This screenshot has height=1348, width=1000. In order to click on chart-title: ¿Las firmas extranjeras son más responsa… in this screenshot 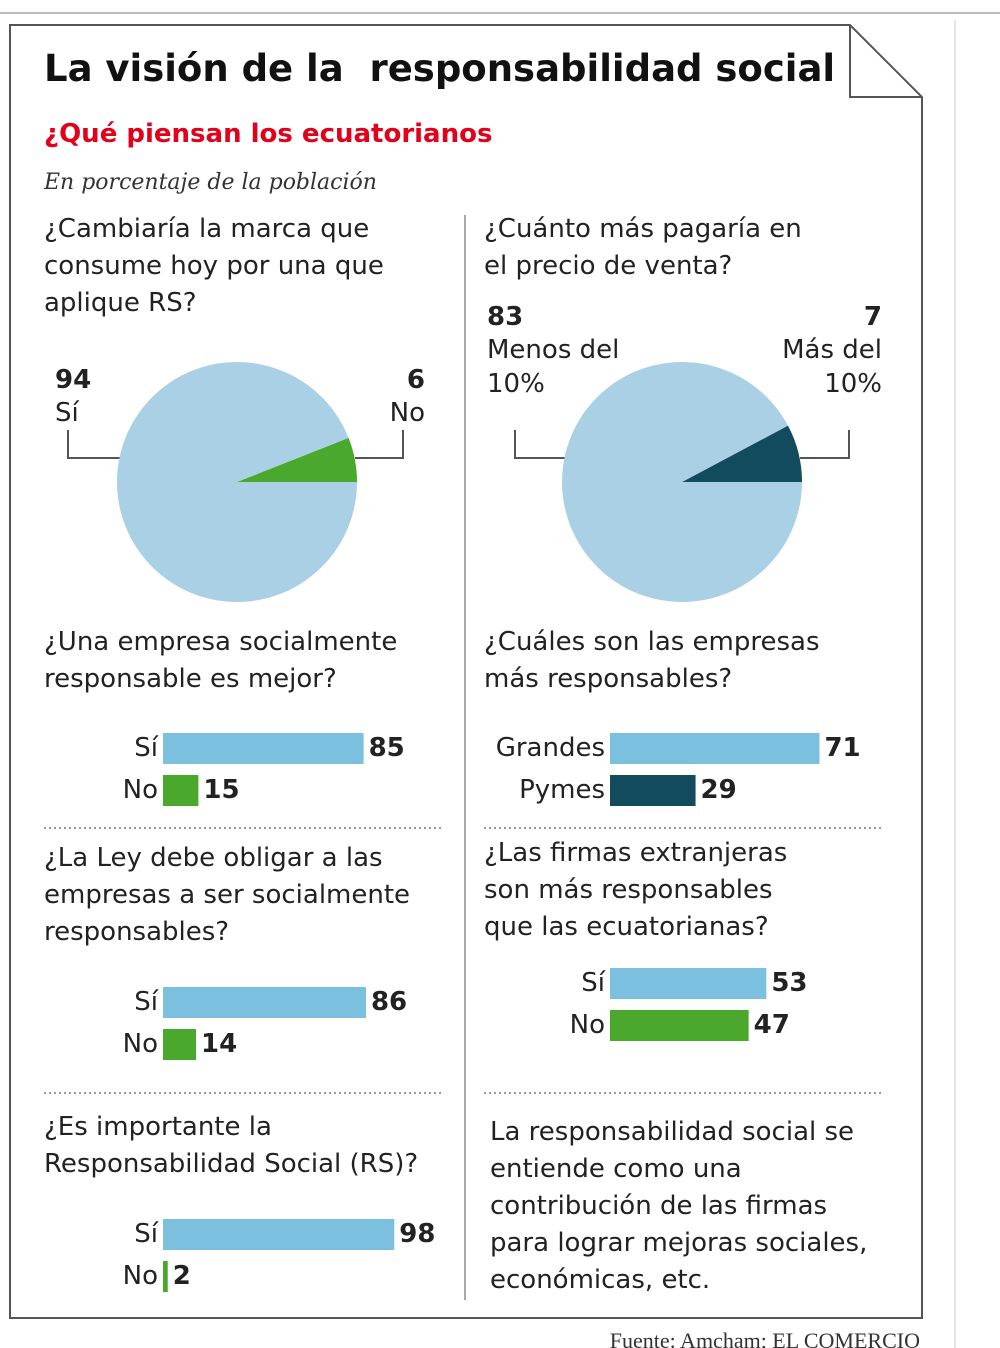, I will do `click(636, 890)`.